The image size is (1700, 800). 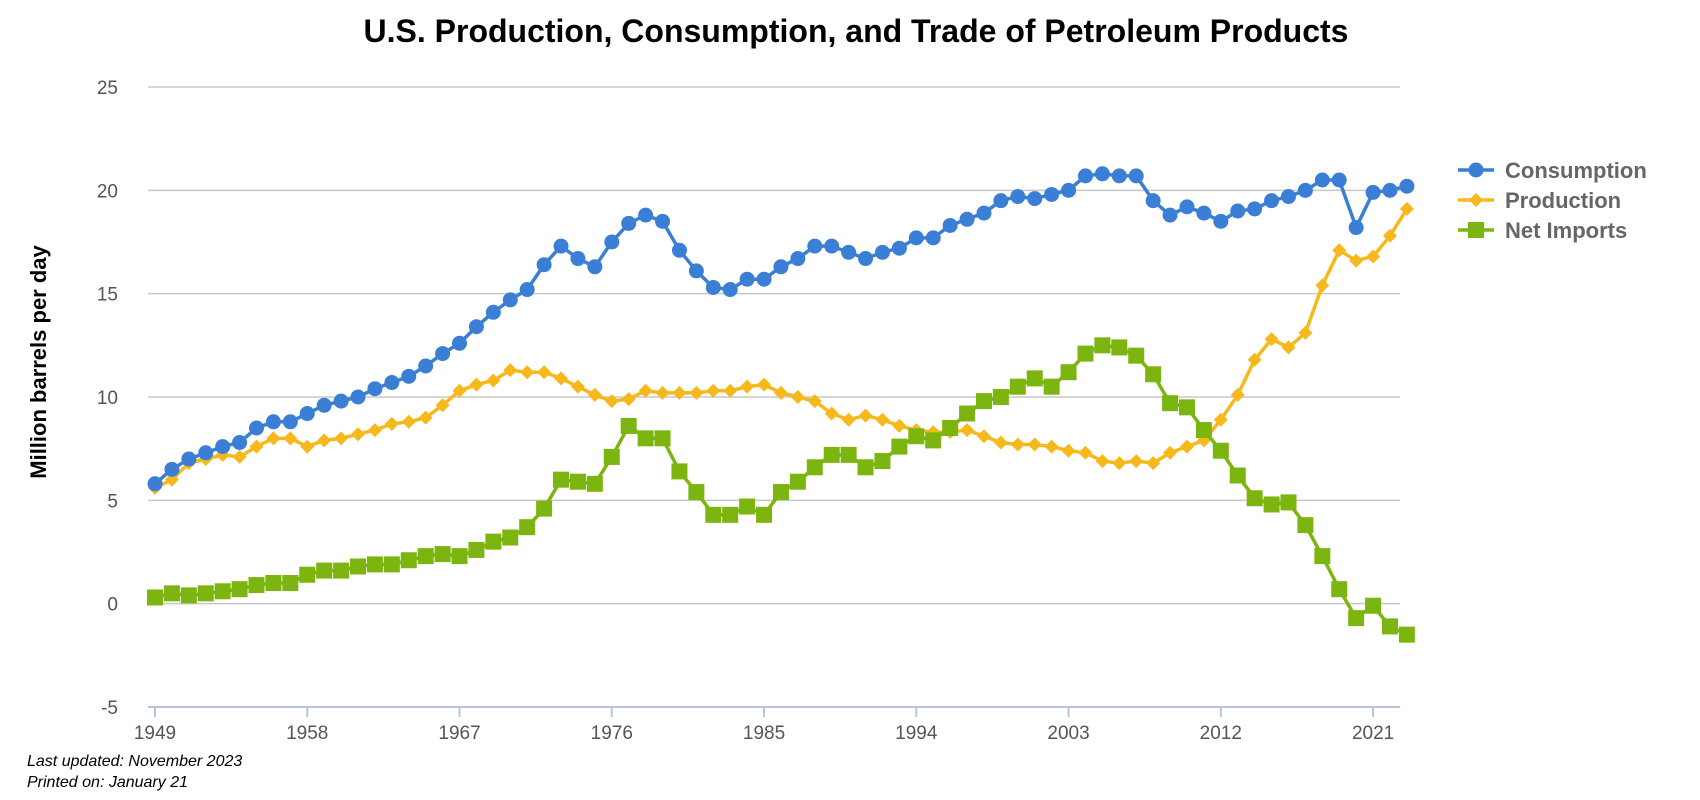 I want to click on legend-label: Consumption, so click(x=1576, y=170).